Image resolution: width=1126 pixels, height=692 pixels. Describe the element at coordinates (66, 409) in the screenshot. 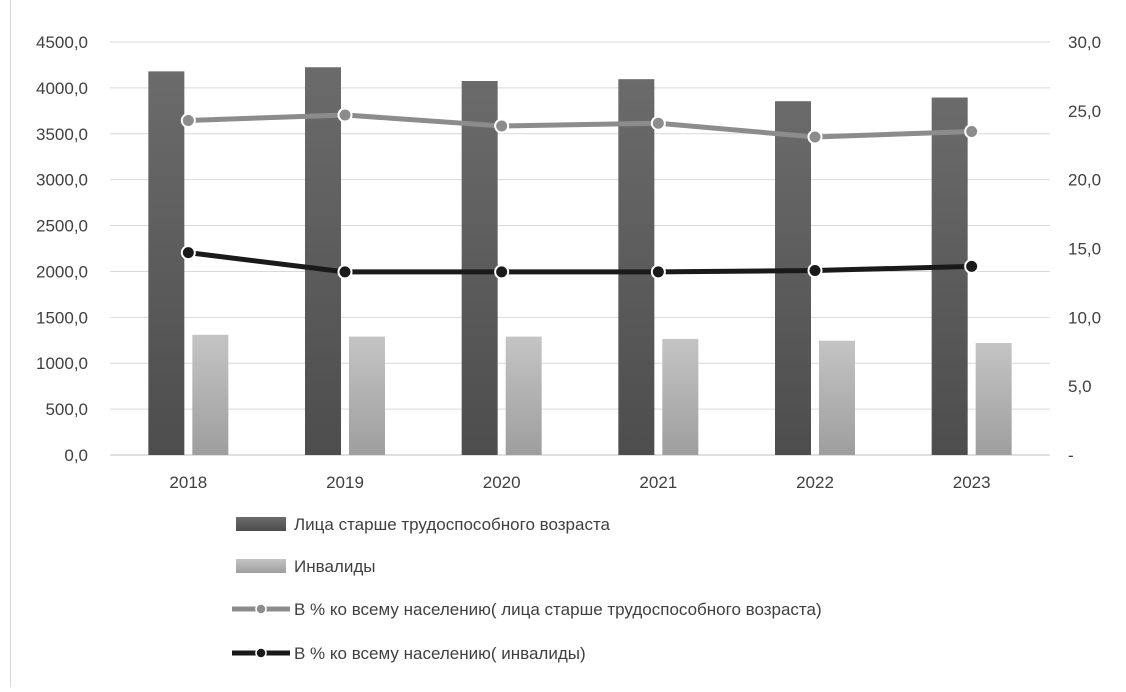

I see `y-left-tick-label: 500,0` at that location.